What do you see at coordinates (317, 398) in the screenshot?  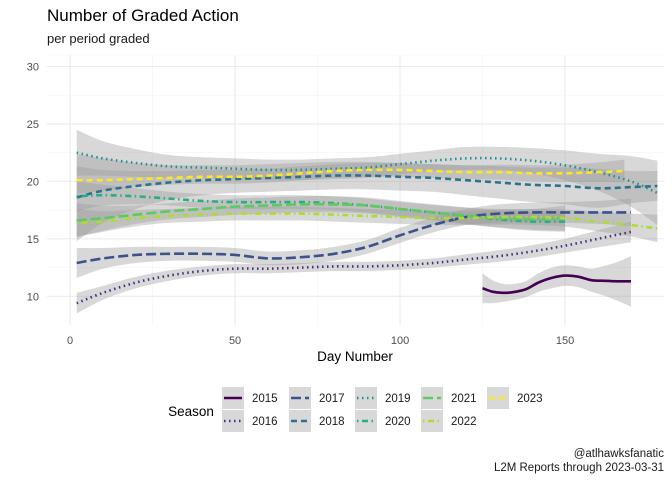 I see `legend-item-2017: 2017` at bounding box center [317, 398].